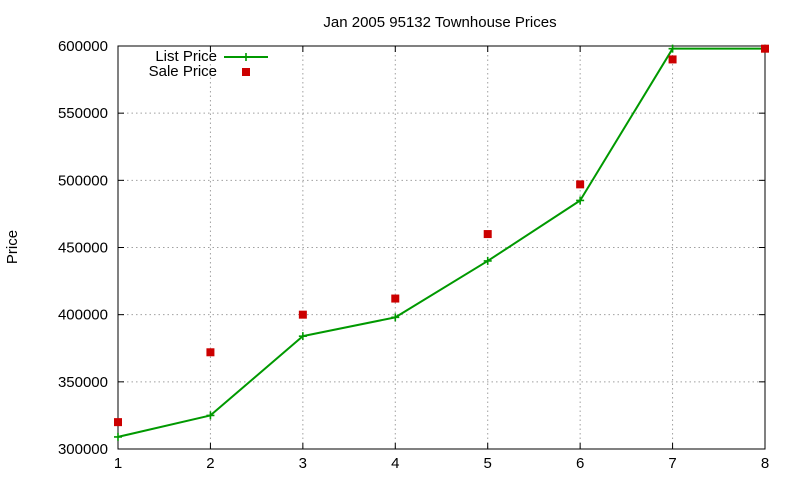 Image resolution: width=800 pixels, height=480 pixels. I want to click on y-tick-label: 400000, so click(83, 315).